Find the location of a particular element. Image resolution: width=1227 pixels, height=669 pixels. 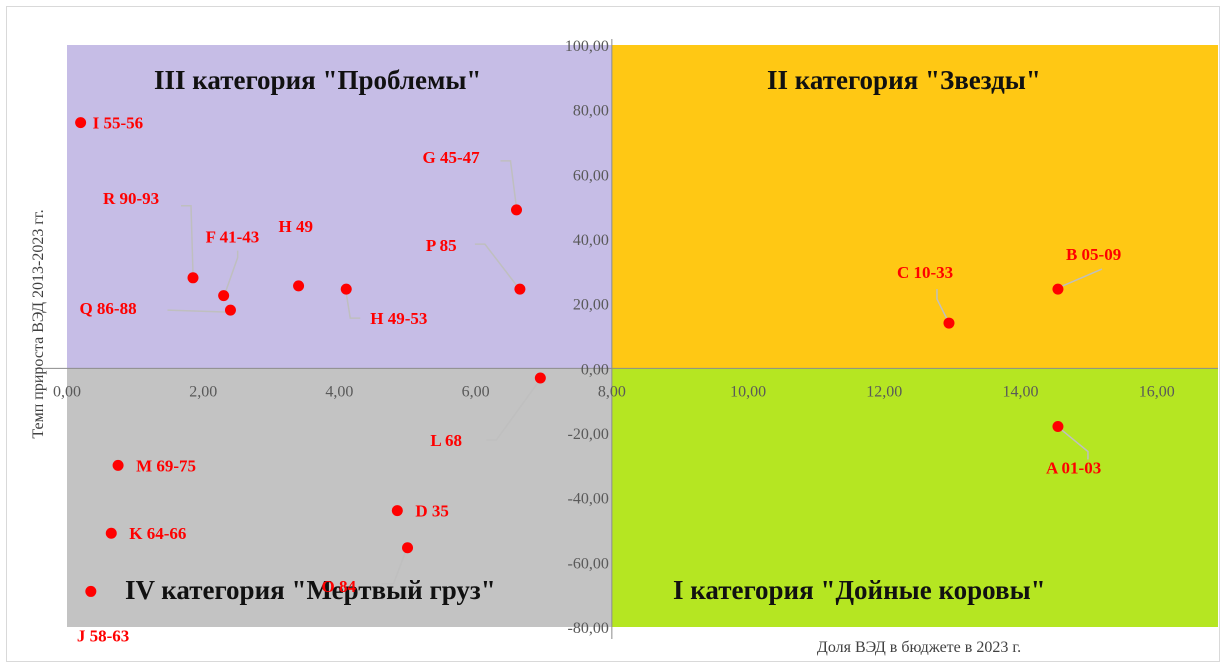

data-label-h-49: H 49 is located at coordinates (296, 226).